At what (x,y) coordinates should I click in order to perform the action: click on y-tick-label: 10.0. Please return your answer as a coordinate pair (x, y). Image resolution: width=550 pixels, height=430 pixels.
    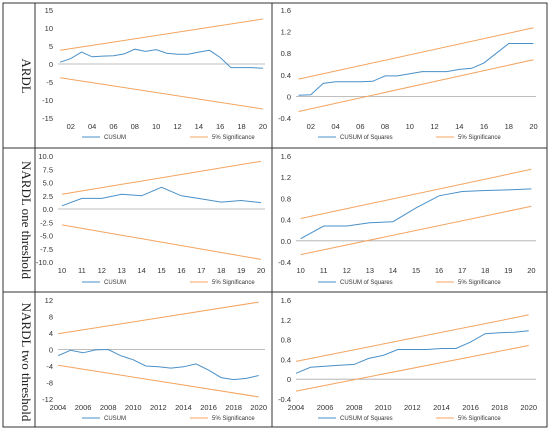
    Looking at the image, I should click on (45, 156).